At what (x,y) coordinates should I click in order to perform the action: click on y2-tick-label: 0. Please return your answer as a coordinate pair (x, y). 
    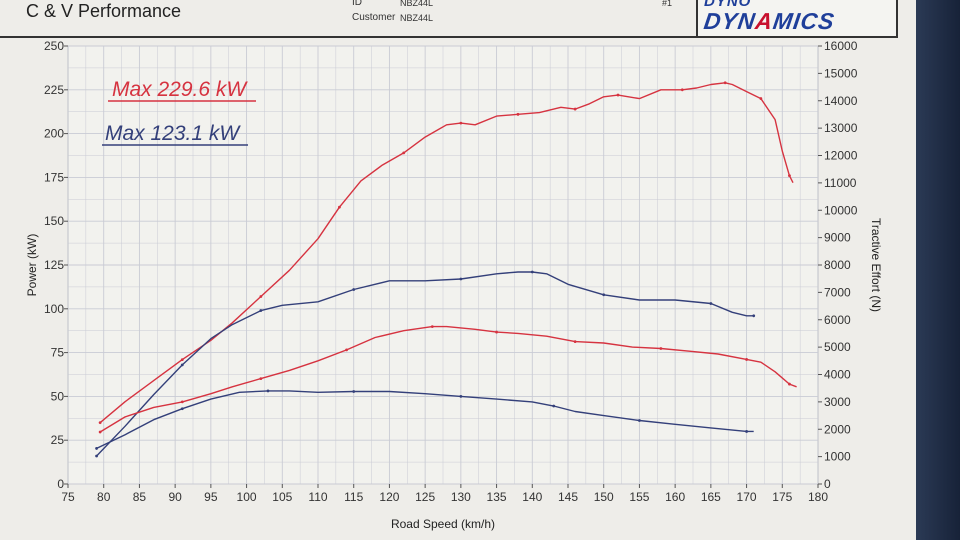
    Looking at the image, I should click on (827, 484).